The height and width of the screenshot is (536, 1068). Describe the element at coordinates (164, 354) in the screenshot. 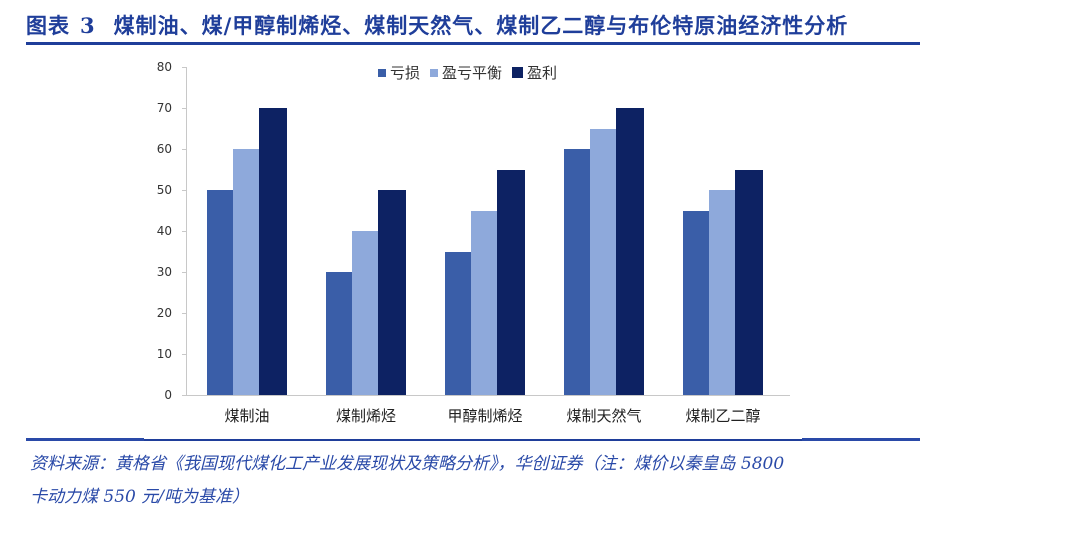

I see `y-tick-label: 10` at that location.